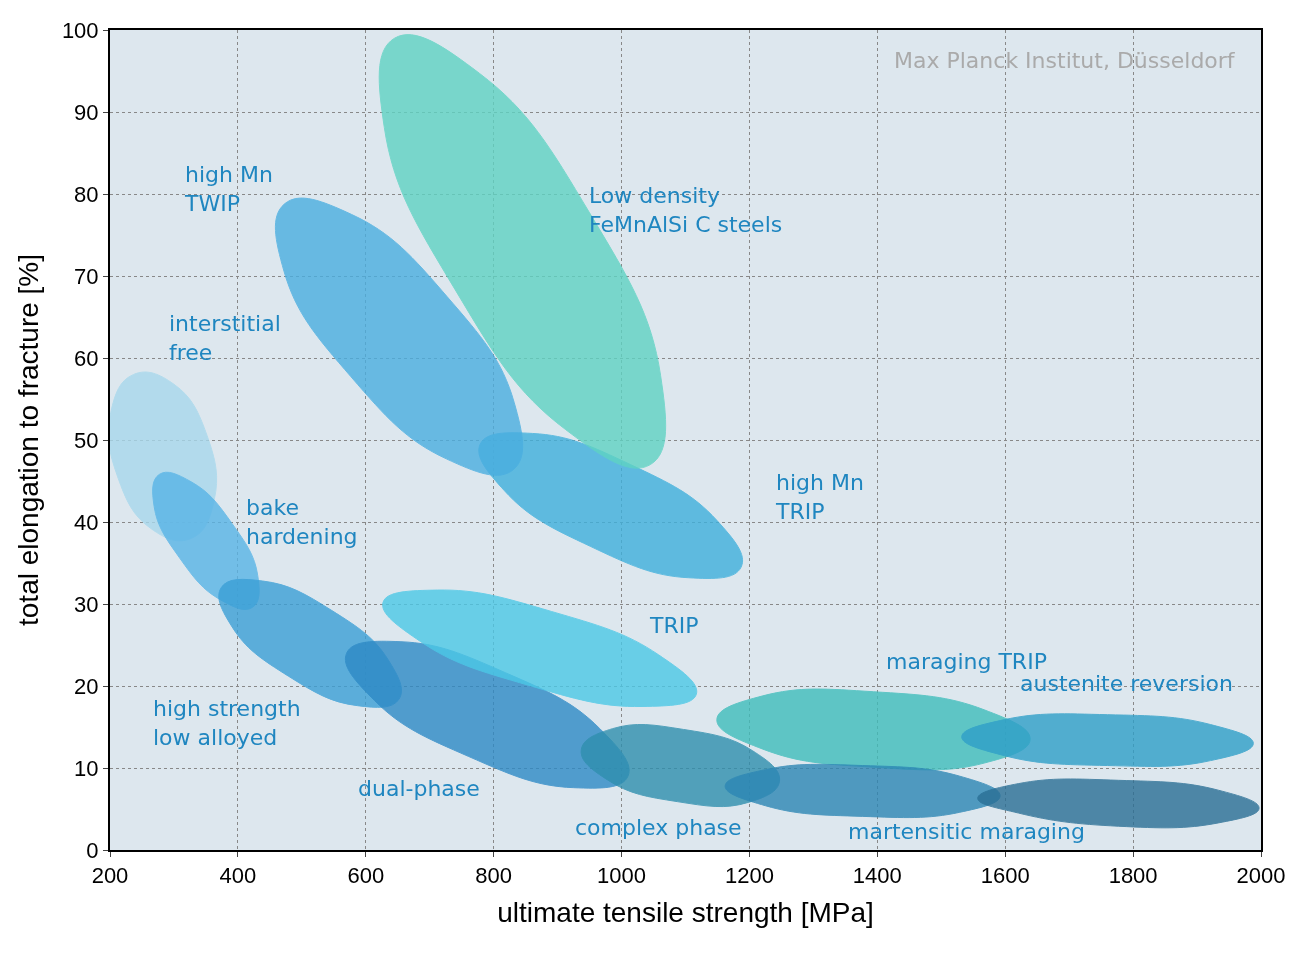  What do you see at coordinates (80, 30) in the screenshot?
I see `y-tick-label: 100` at bounding box center [80, 30].